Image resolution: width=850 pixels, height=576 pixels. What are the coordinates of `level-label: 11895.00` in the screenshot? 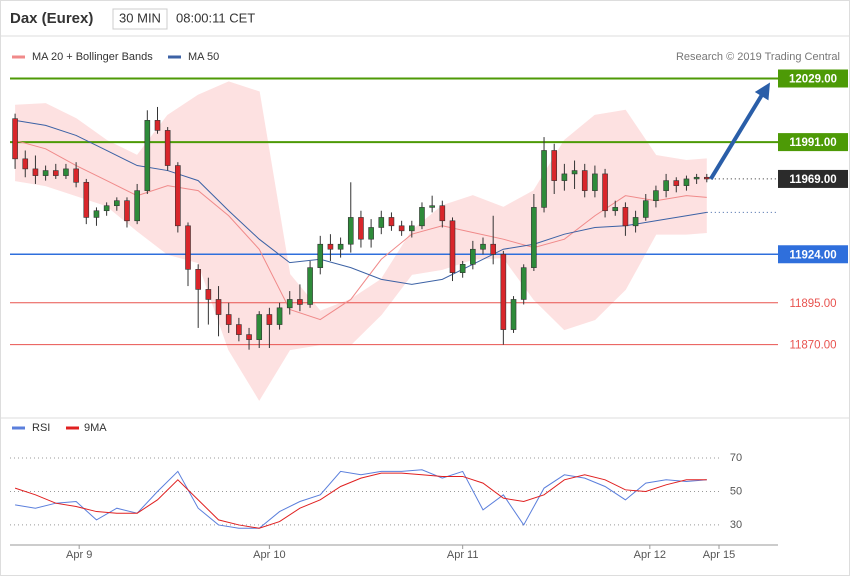 It's located at (812, 304).